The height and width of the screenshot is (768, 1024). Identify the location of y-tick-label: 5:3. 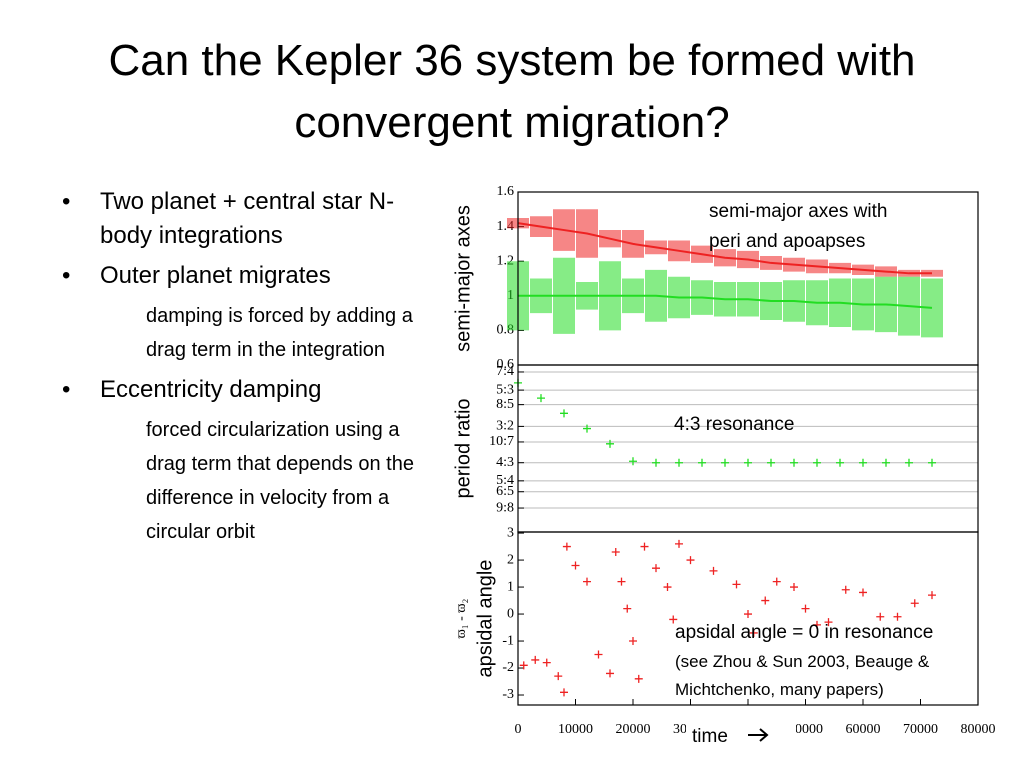
(505, 389).